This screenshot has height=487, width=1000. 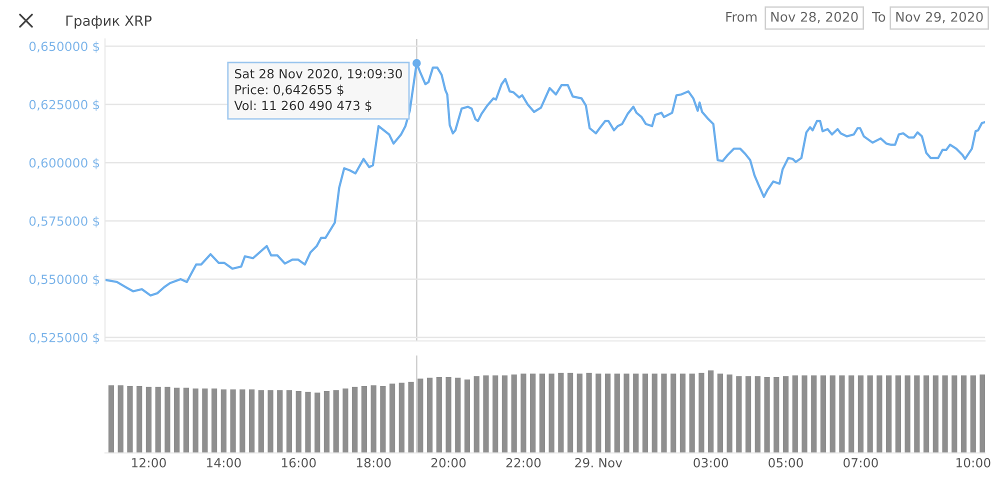 I want to click on x-tick-label: 22:00, so click(x=523, y=463).